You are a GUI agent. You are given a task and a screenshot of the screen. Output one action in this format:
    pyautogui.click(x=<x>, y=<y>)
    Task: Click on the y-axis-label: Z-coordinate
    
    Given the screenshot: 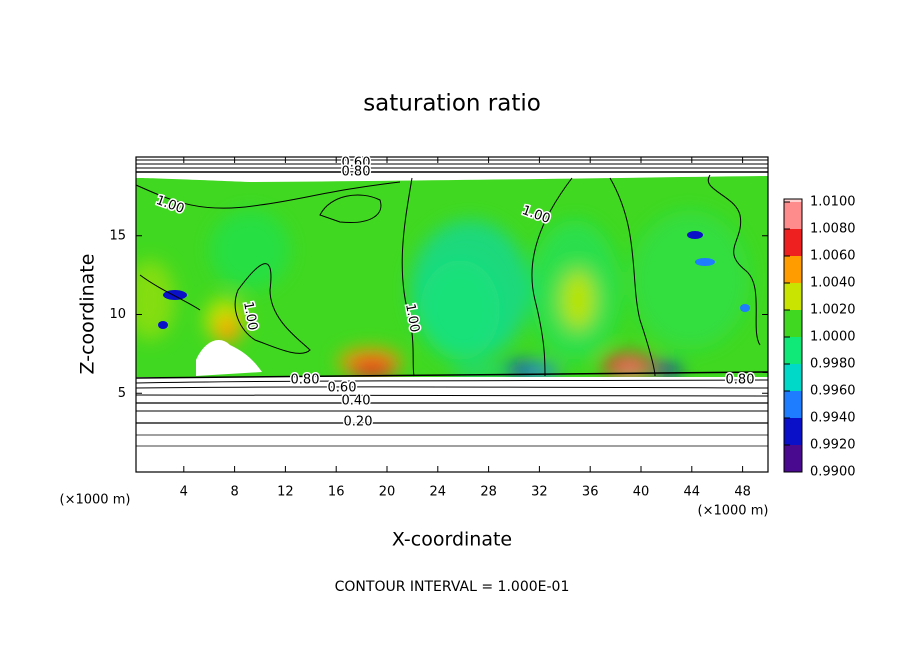 What is the action you would take?
    pyautogui.click(x=88, y=314)
    